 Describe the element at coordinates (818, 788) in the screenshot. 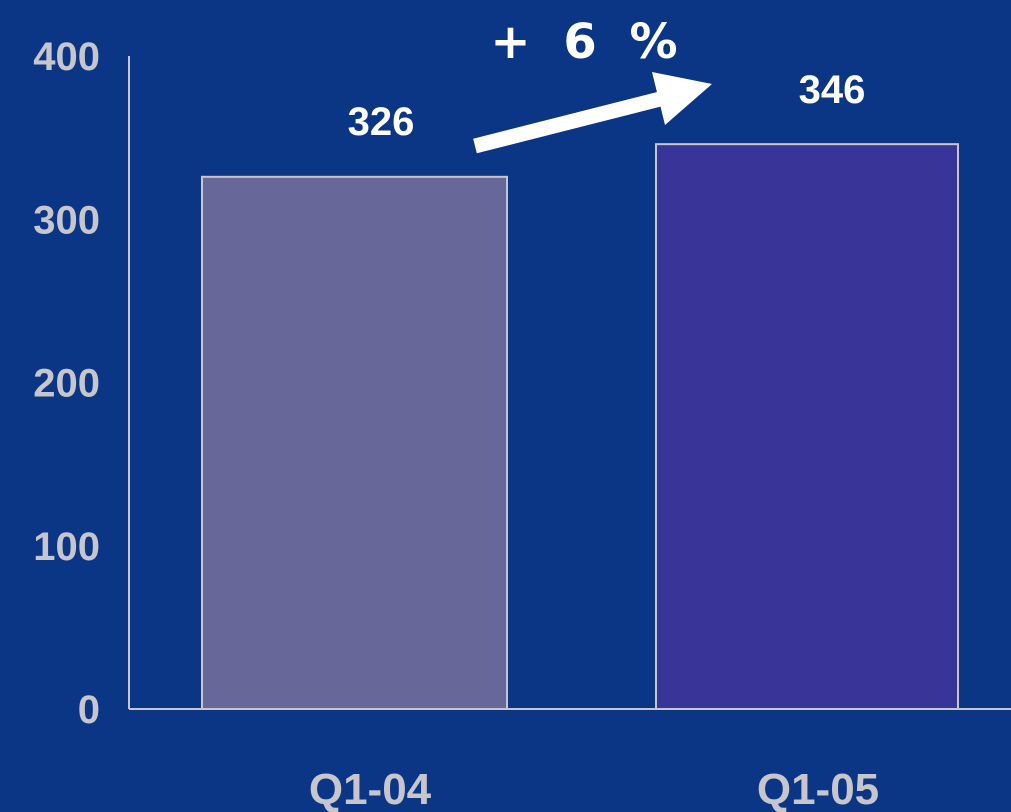

I see `x-category-label: Q1-05` at that location.